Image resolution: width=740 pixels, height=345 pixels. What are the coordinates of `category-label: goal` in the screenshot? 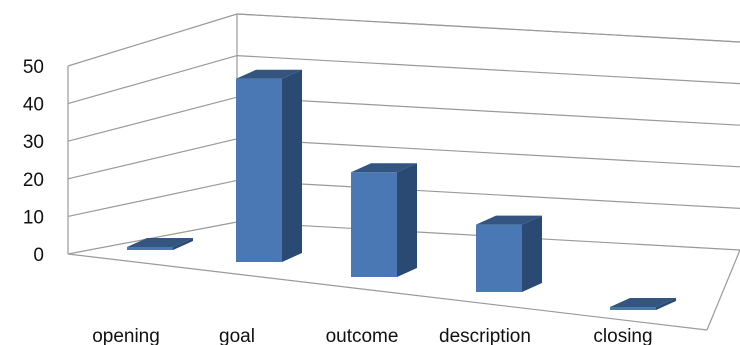 It's located at (237, 335).